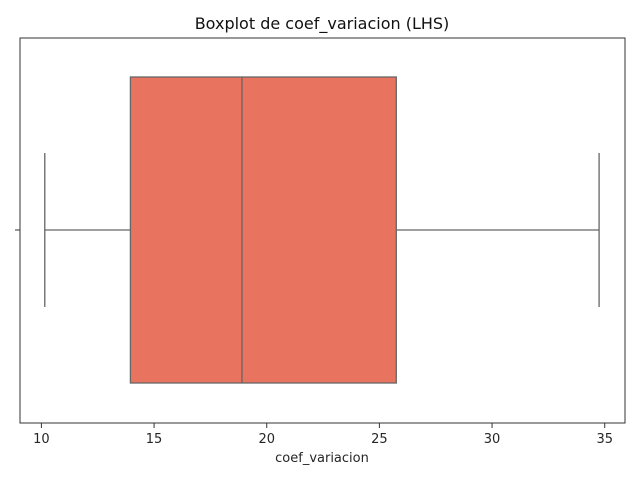 This screenshot has height=480, width=640. Describe the element at coordinates (41, 439) in the screenshot. I see `x-tick-label: 10` at that location.